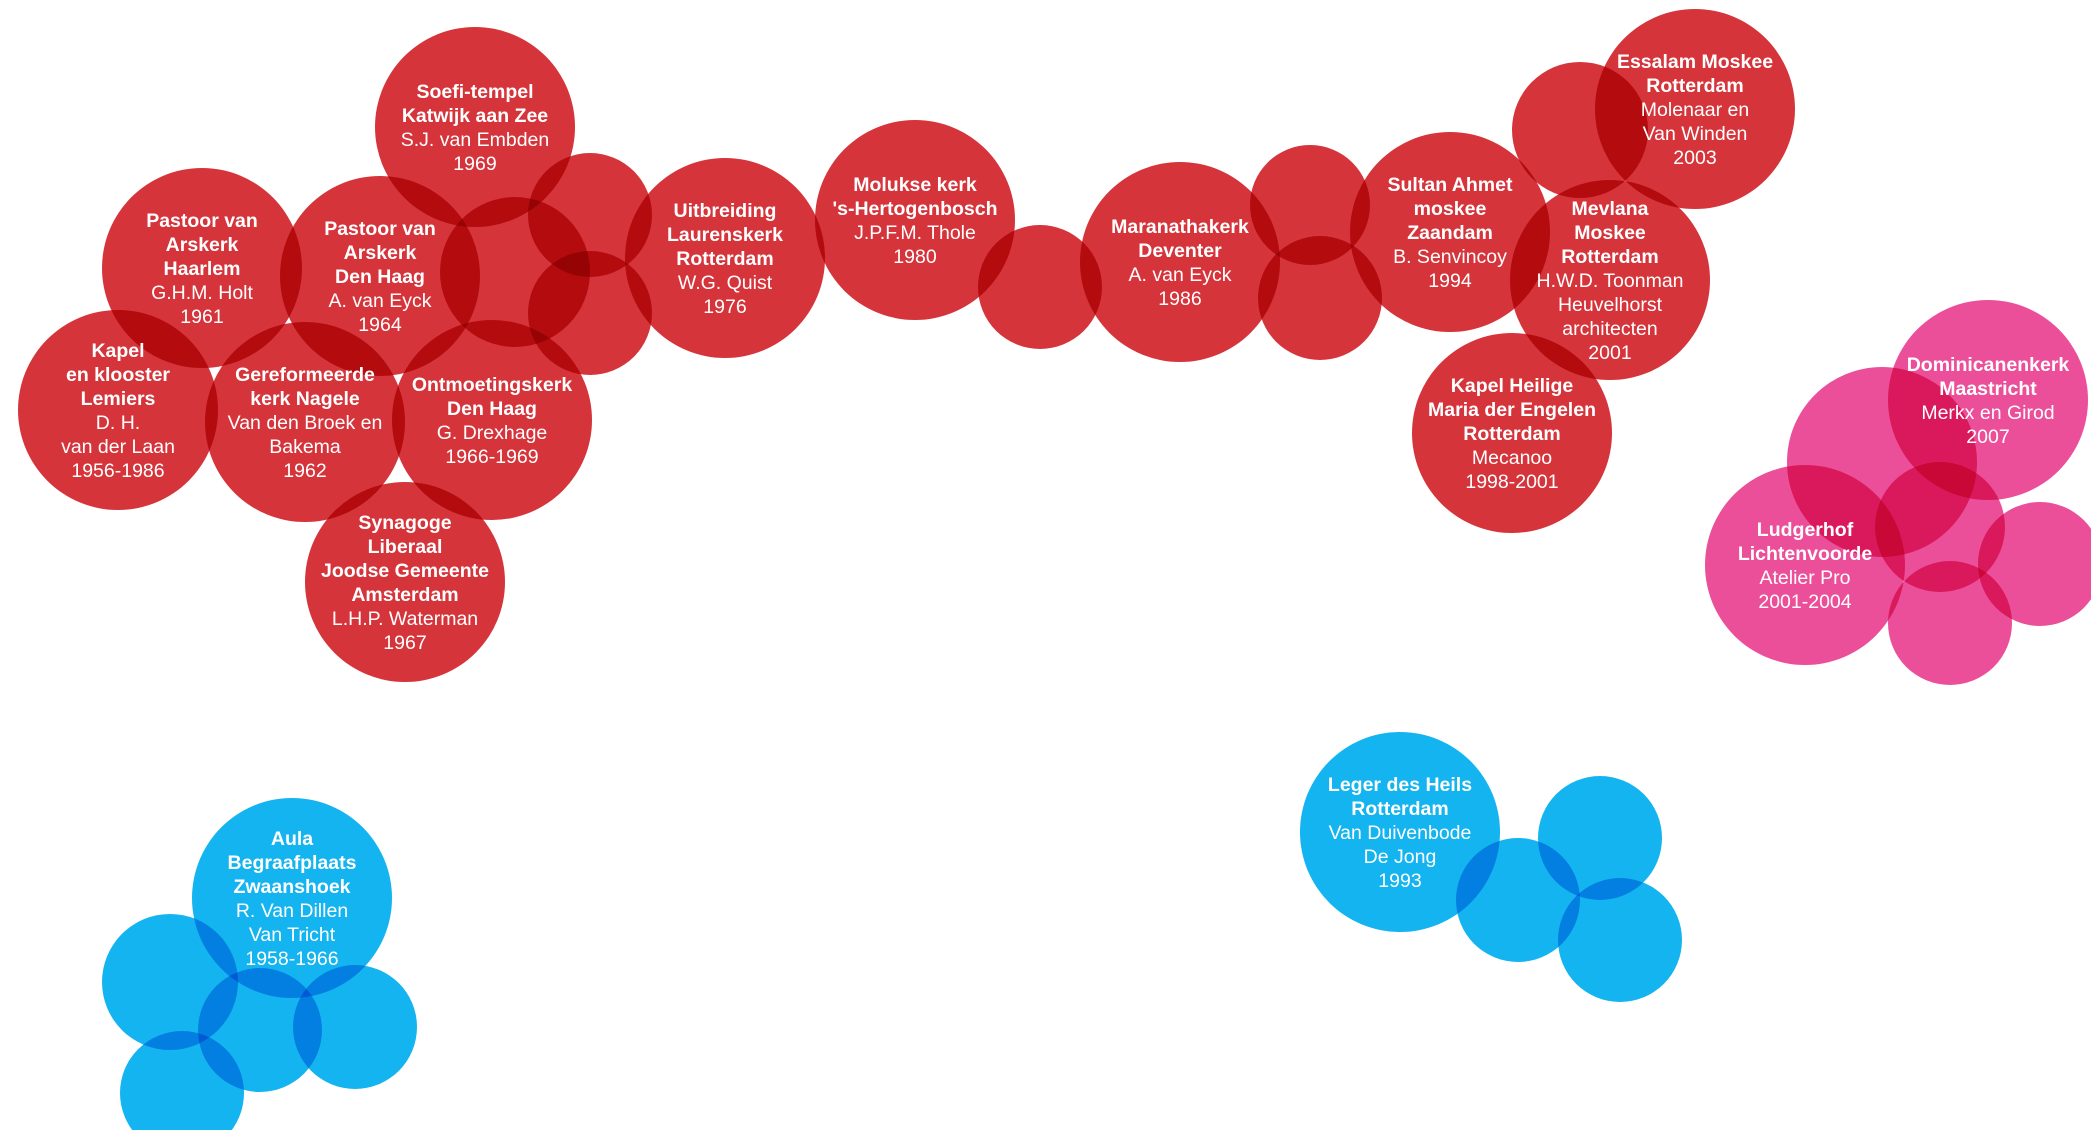 The height and width of the screenshot is (1130, 2091). I want to click on building-detail-line: De Jong, so click(1400, 857).